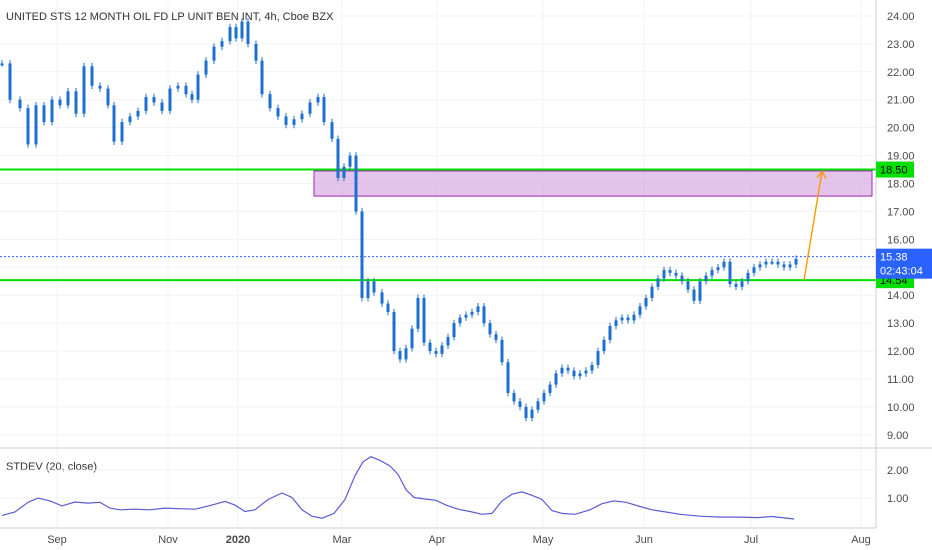  Describe the element at coordinates (238, 540) in the screenshot. I see `x-tick-label: 2020` at that location.